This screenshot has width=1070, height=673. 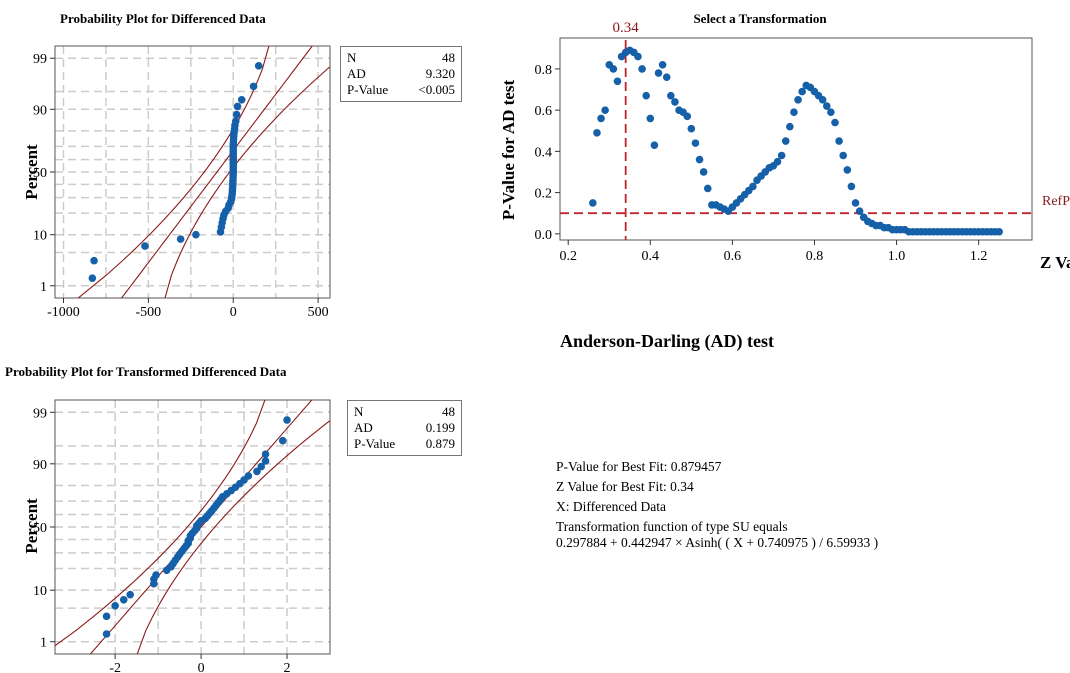 I want to click on y-tick-label: 0.6, so click(x=544, y=111).